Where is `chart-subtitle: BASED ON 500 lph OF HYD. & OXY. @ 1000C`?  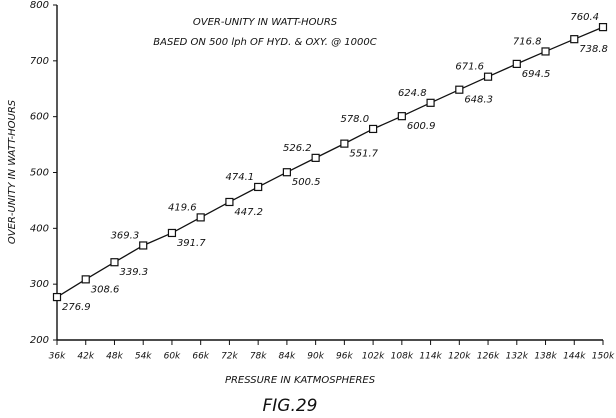 chart-subtitle: BASED ON 500 lph OF HYD. & OXY. @ 1000C is located at coordinates (264, 42).